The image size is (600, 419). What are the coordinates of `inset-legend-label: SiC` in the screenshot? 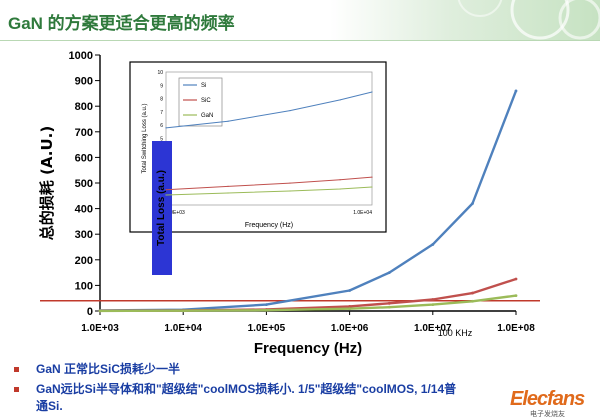 It's located at (206, 101).